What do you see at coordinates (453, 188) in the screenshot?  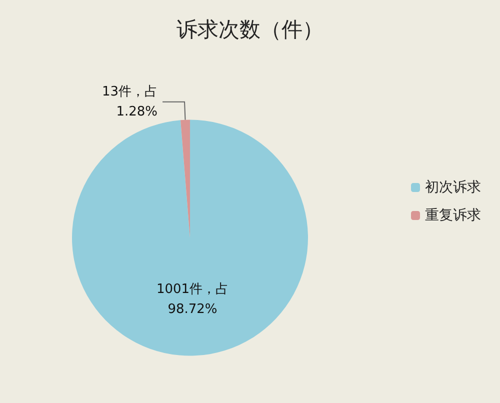 I see `legend-label: 初次诉求` at bounding box center [453, 188].